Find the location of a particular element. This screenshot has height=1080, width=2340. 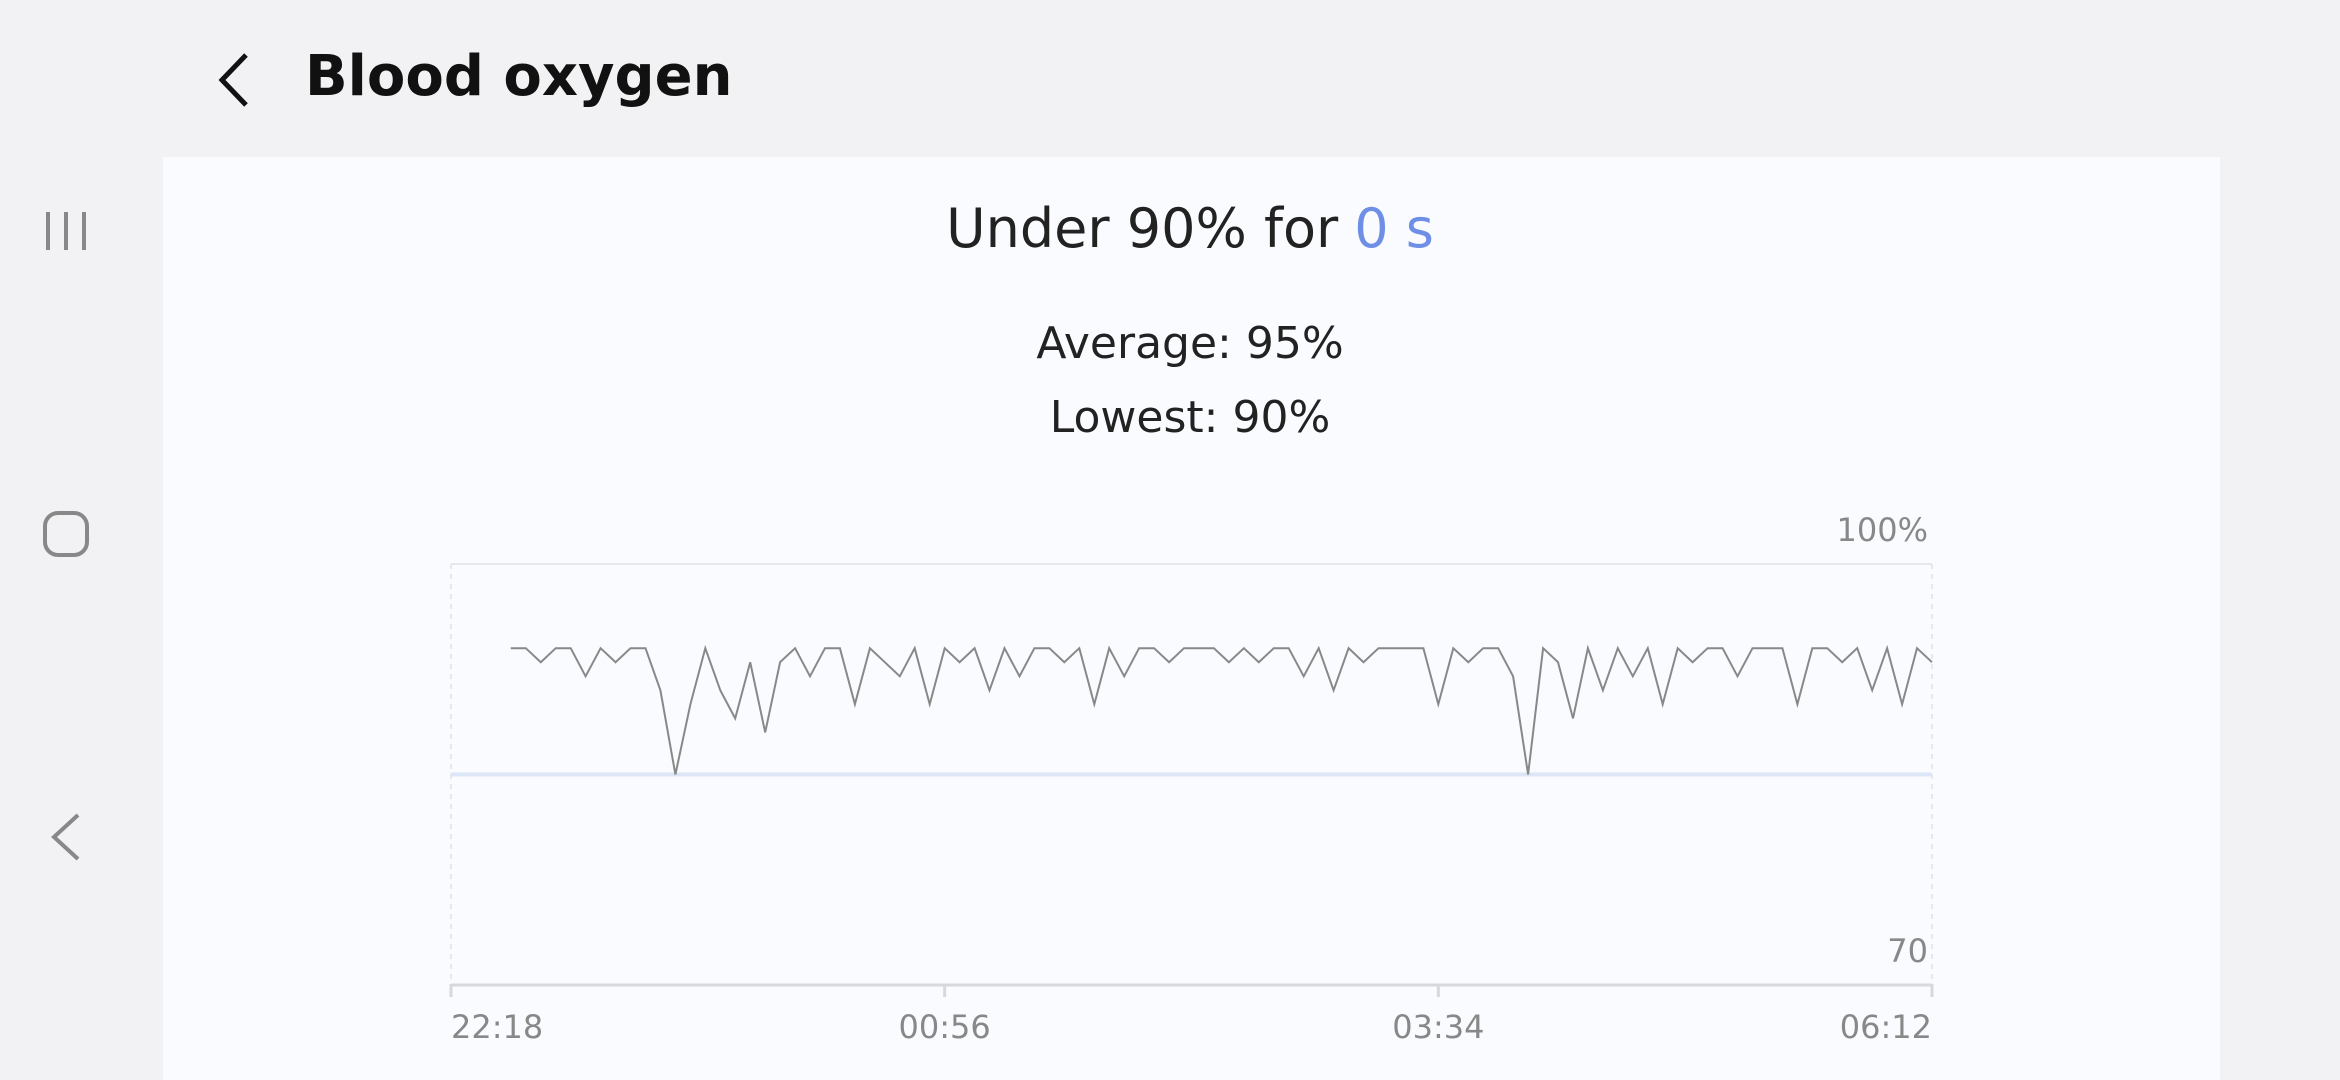

recent-apps-button is located at coordinates (66, 231).